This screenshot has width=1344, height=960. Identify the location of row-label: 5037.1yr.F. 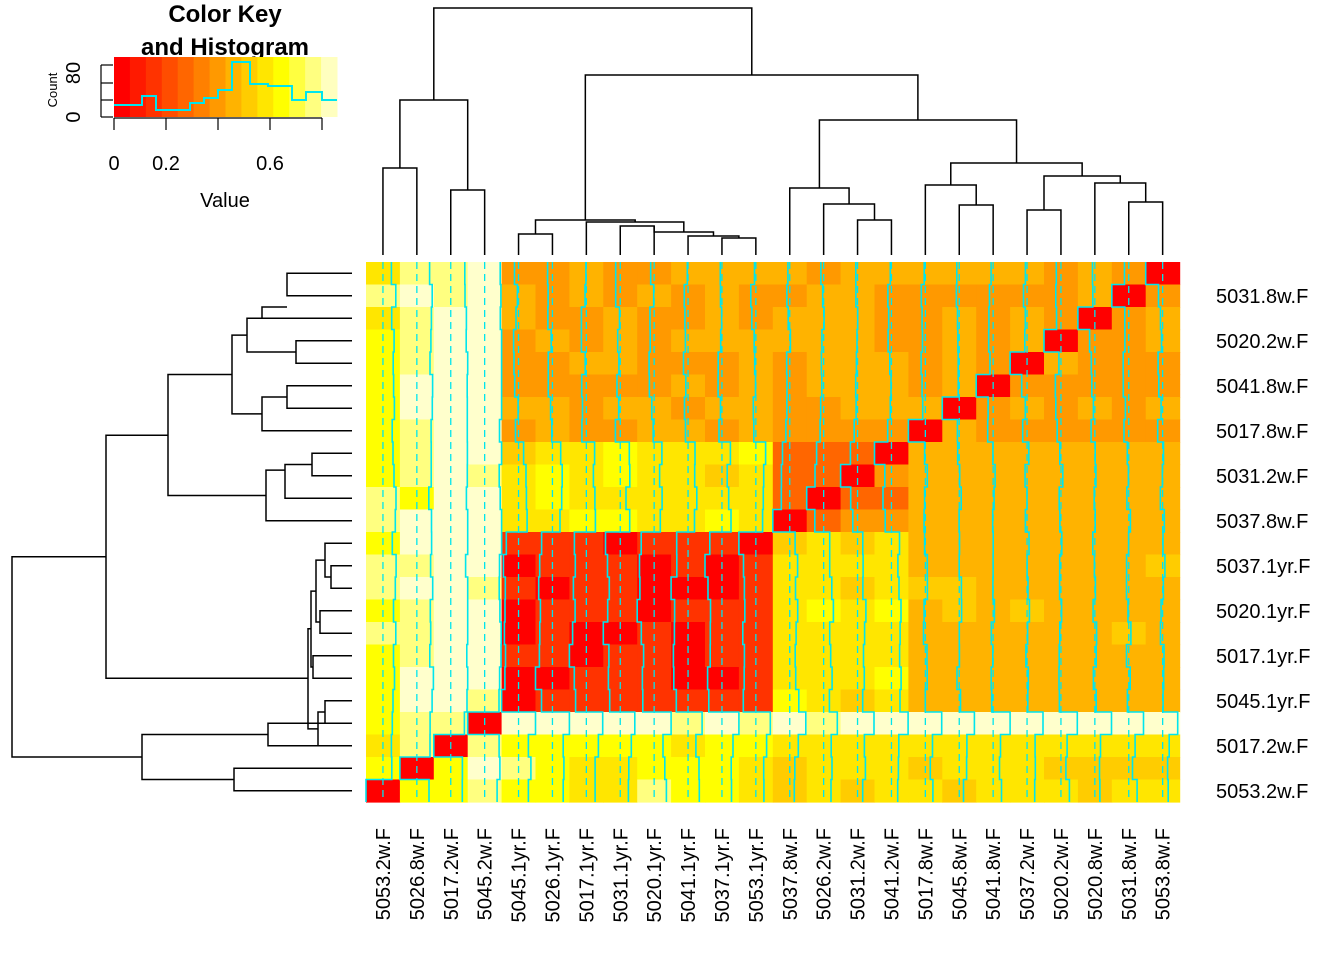
(1263, 567).